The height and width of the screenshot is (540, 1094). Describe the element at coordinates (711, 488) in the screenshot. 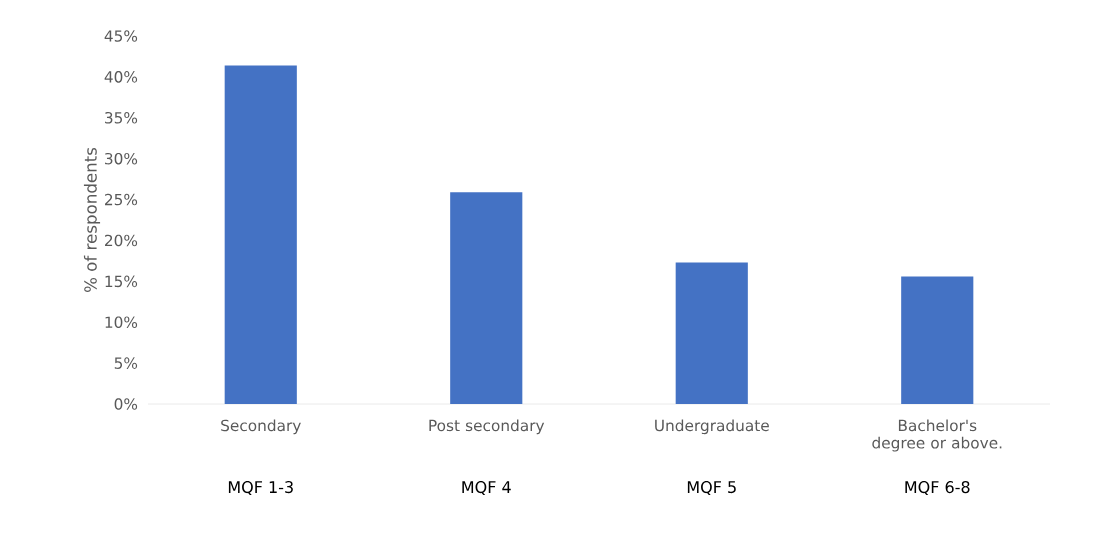

I see `text: MQF 5` at that location.